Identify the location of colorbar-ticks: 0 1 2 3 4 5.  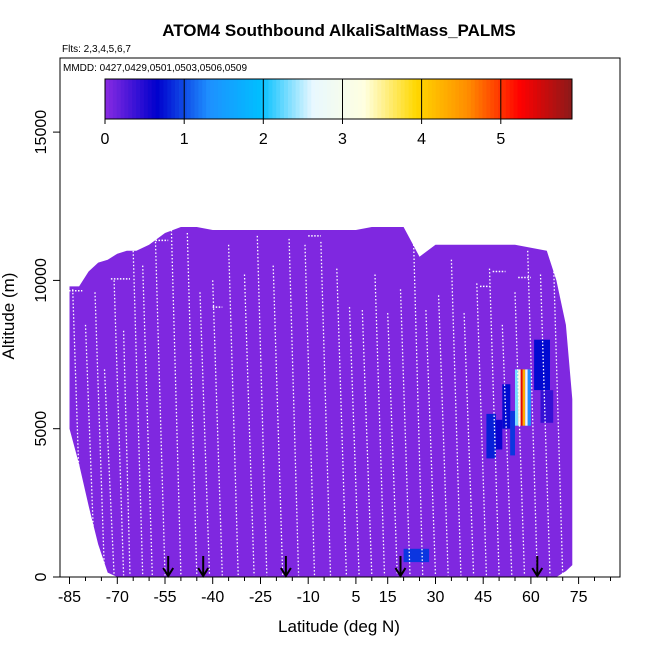
(303, 113).